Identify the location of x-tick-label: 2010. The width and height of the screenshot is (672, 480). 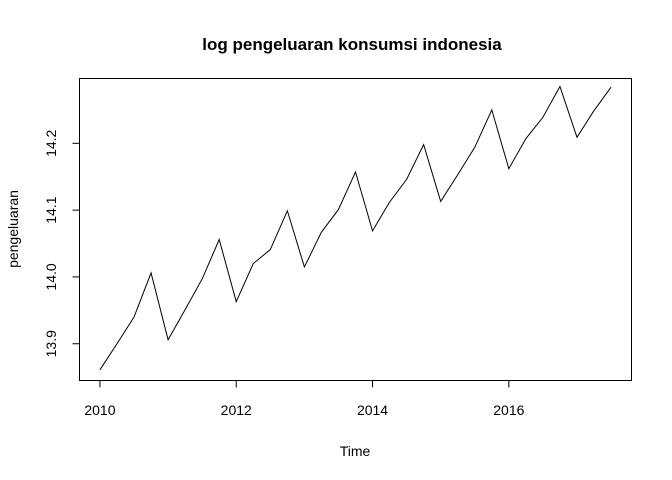
(99, 410).